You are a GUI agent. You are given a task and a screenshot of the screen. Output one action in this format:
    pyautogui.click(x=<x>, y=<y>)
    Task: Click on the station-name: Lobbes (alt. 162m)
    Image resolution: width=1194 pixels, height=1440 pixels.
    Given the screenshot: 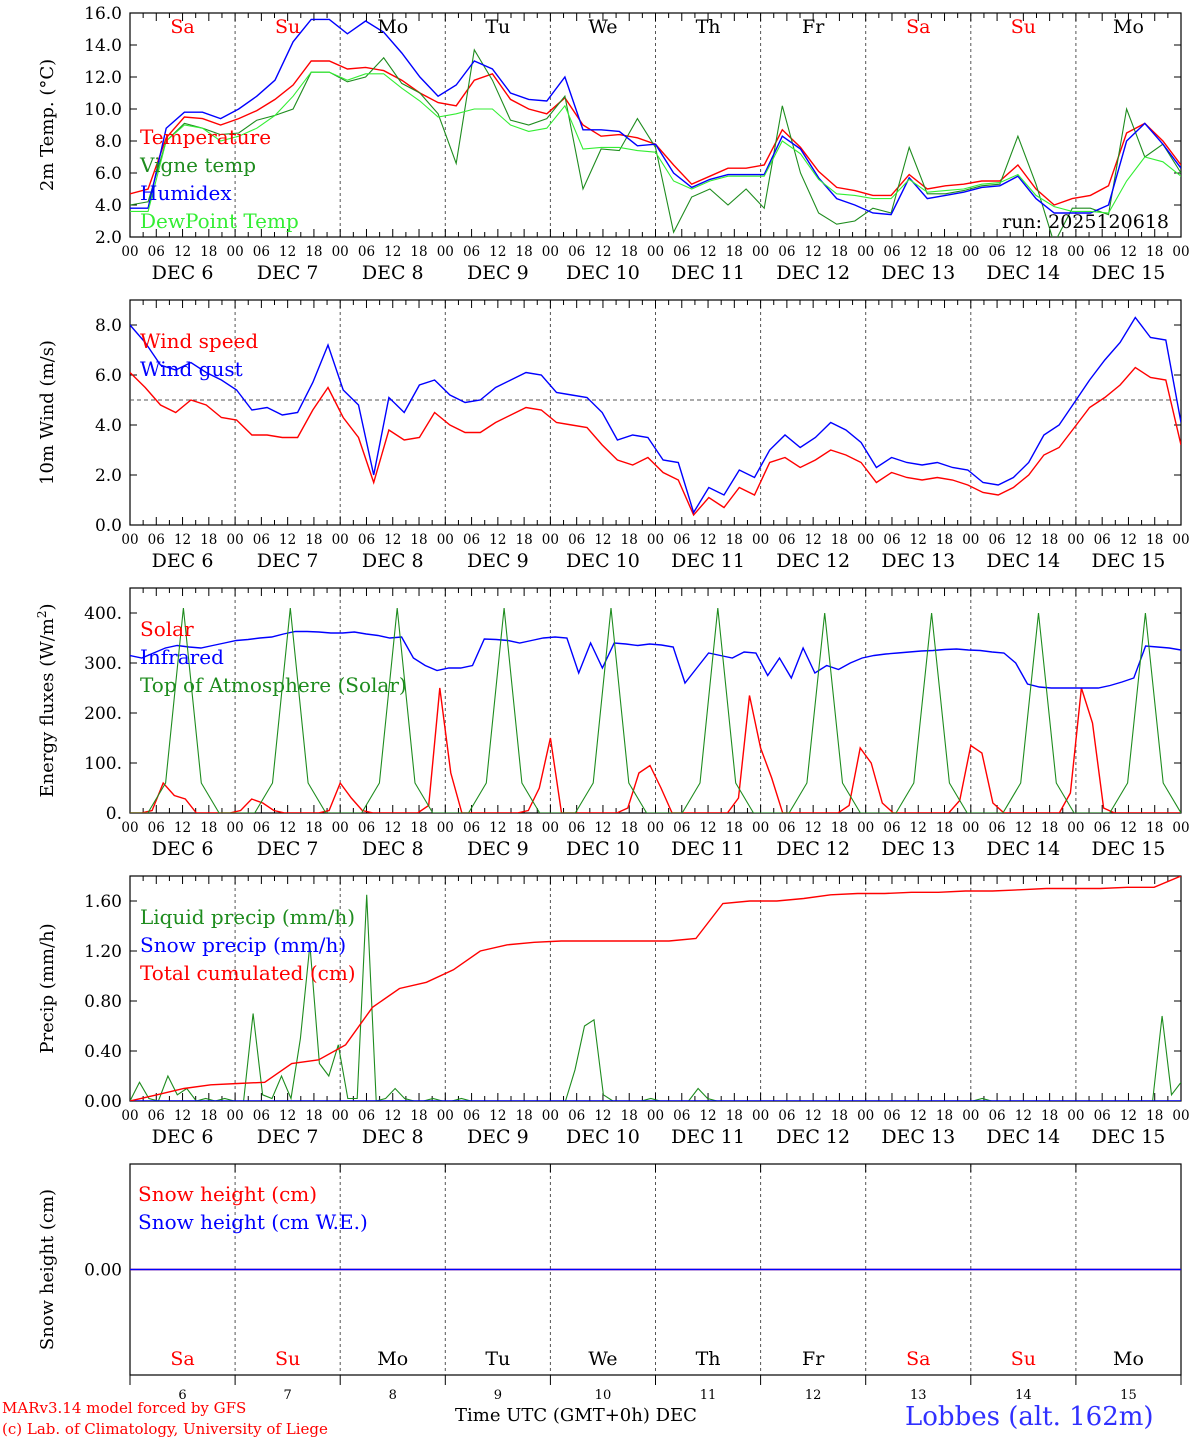 What is the action you would take?
    pyautogui.click(x=1029, y=1417)
    